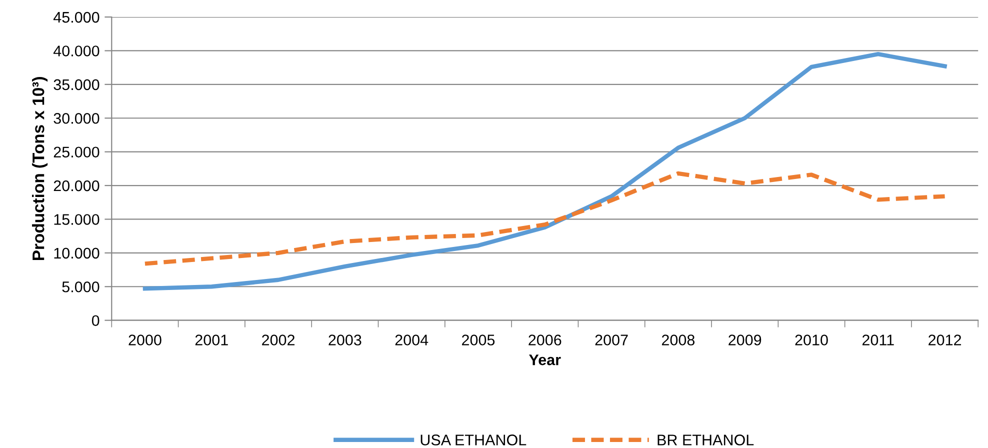 The width and height of the screenshot is (988, 448). I want to click on y-tick-label: 5.000, so click(81, 286).